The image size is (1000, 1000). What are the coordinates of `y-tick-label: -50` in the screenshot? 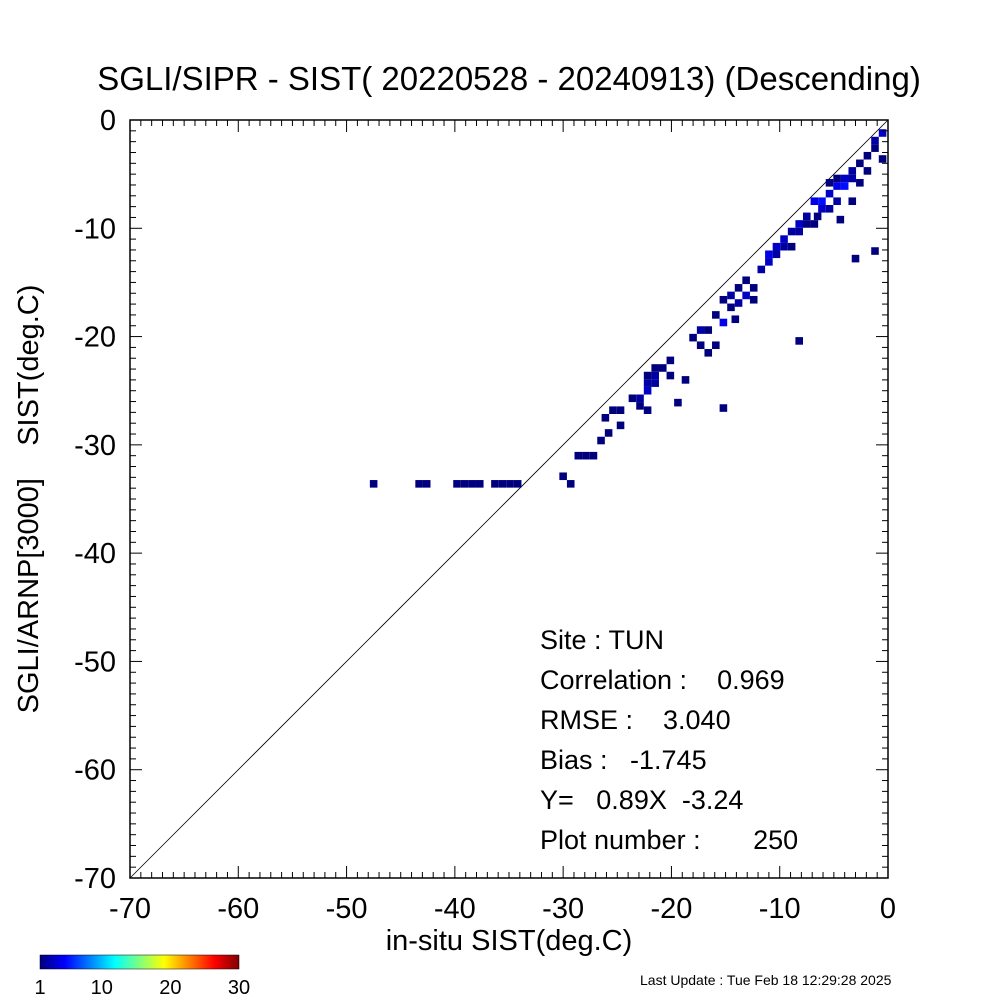 It's located at (95, 662).